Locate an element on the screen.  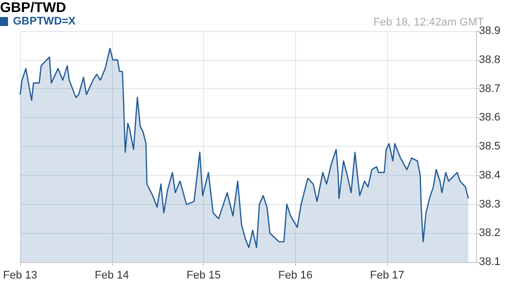
y-tick-label: 38.4 is located at coordinates (489, 175).